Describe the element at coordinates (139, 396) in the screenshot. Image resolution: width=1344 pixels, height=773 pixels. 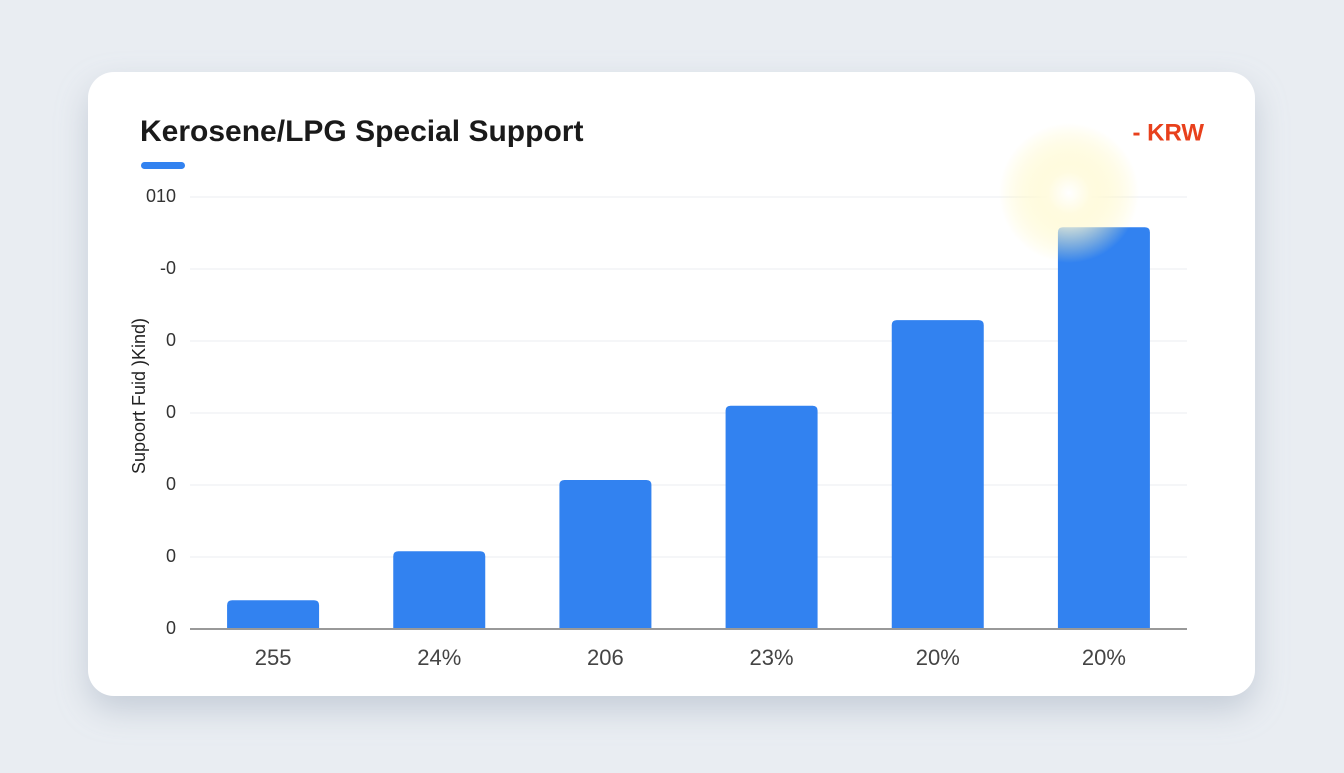
I see `y-axis-label: Supoort Fuid )Kind)` at that location.